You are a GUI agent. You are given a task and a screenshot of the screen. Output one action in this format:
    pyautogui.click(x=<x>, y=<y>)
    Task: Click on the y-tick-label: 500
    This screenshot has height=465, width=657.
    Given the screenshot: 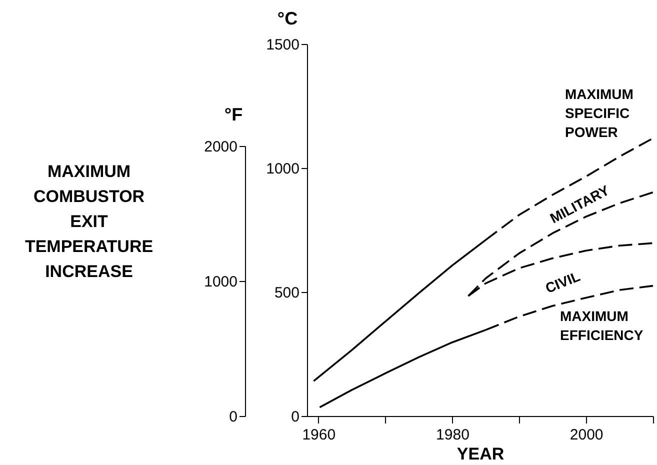 What is the action you would take?
    pyautogui.click(x=287, y=293)
    